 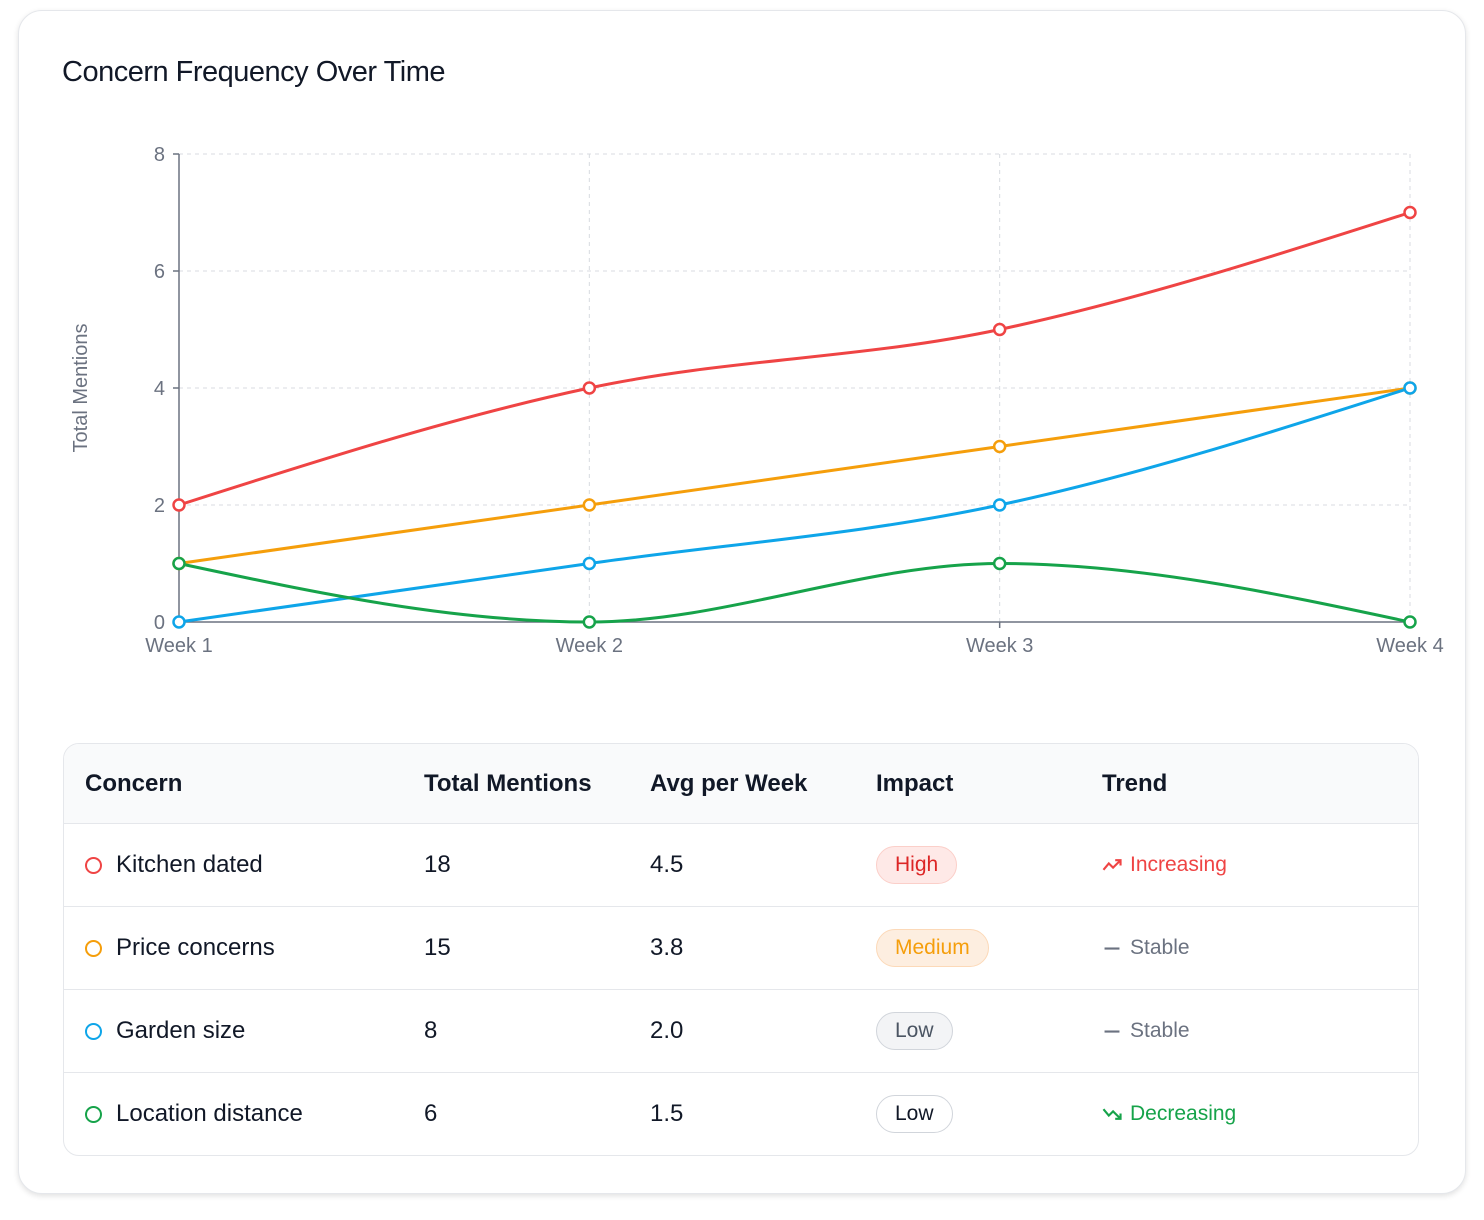 I want to click on chart-title: Concern Frequency Over Time, so click(x=253, y=72).